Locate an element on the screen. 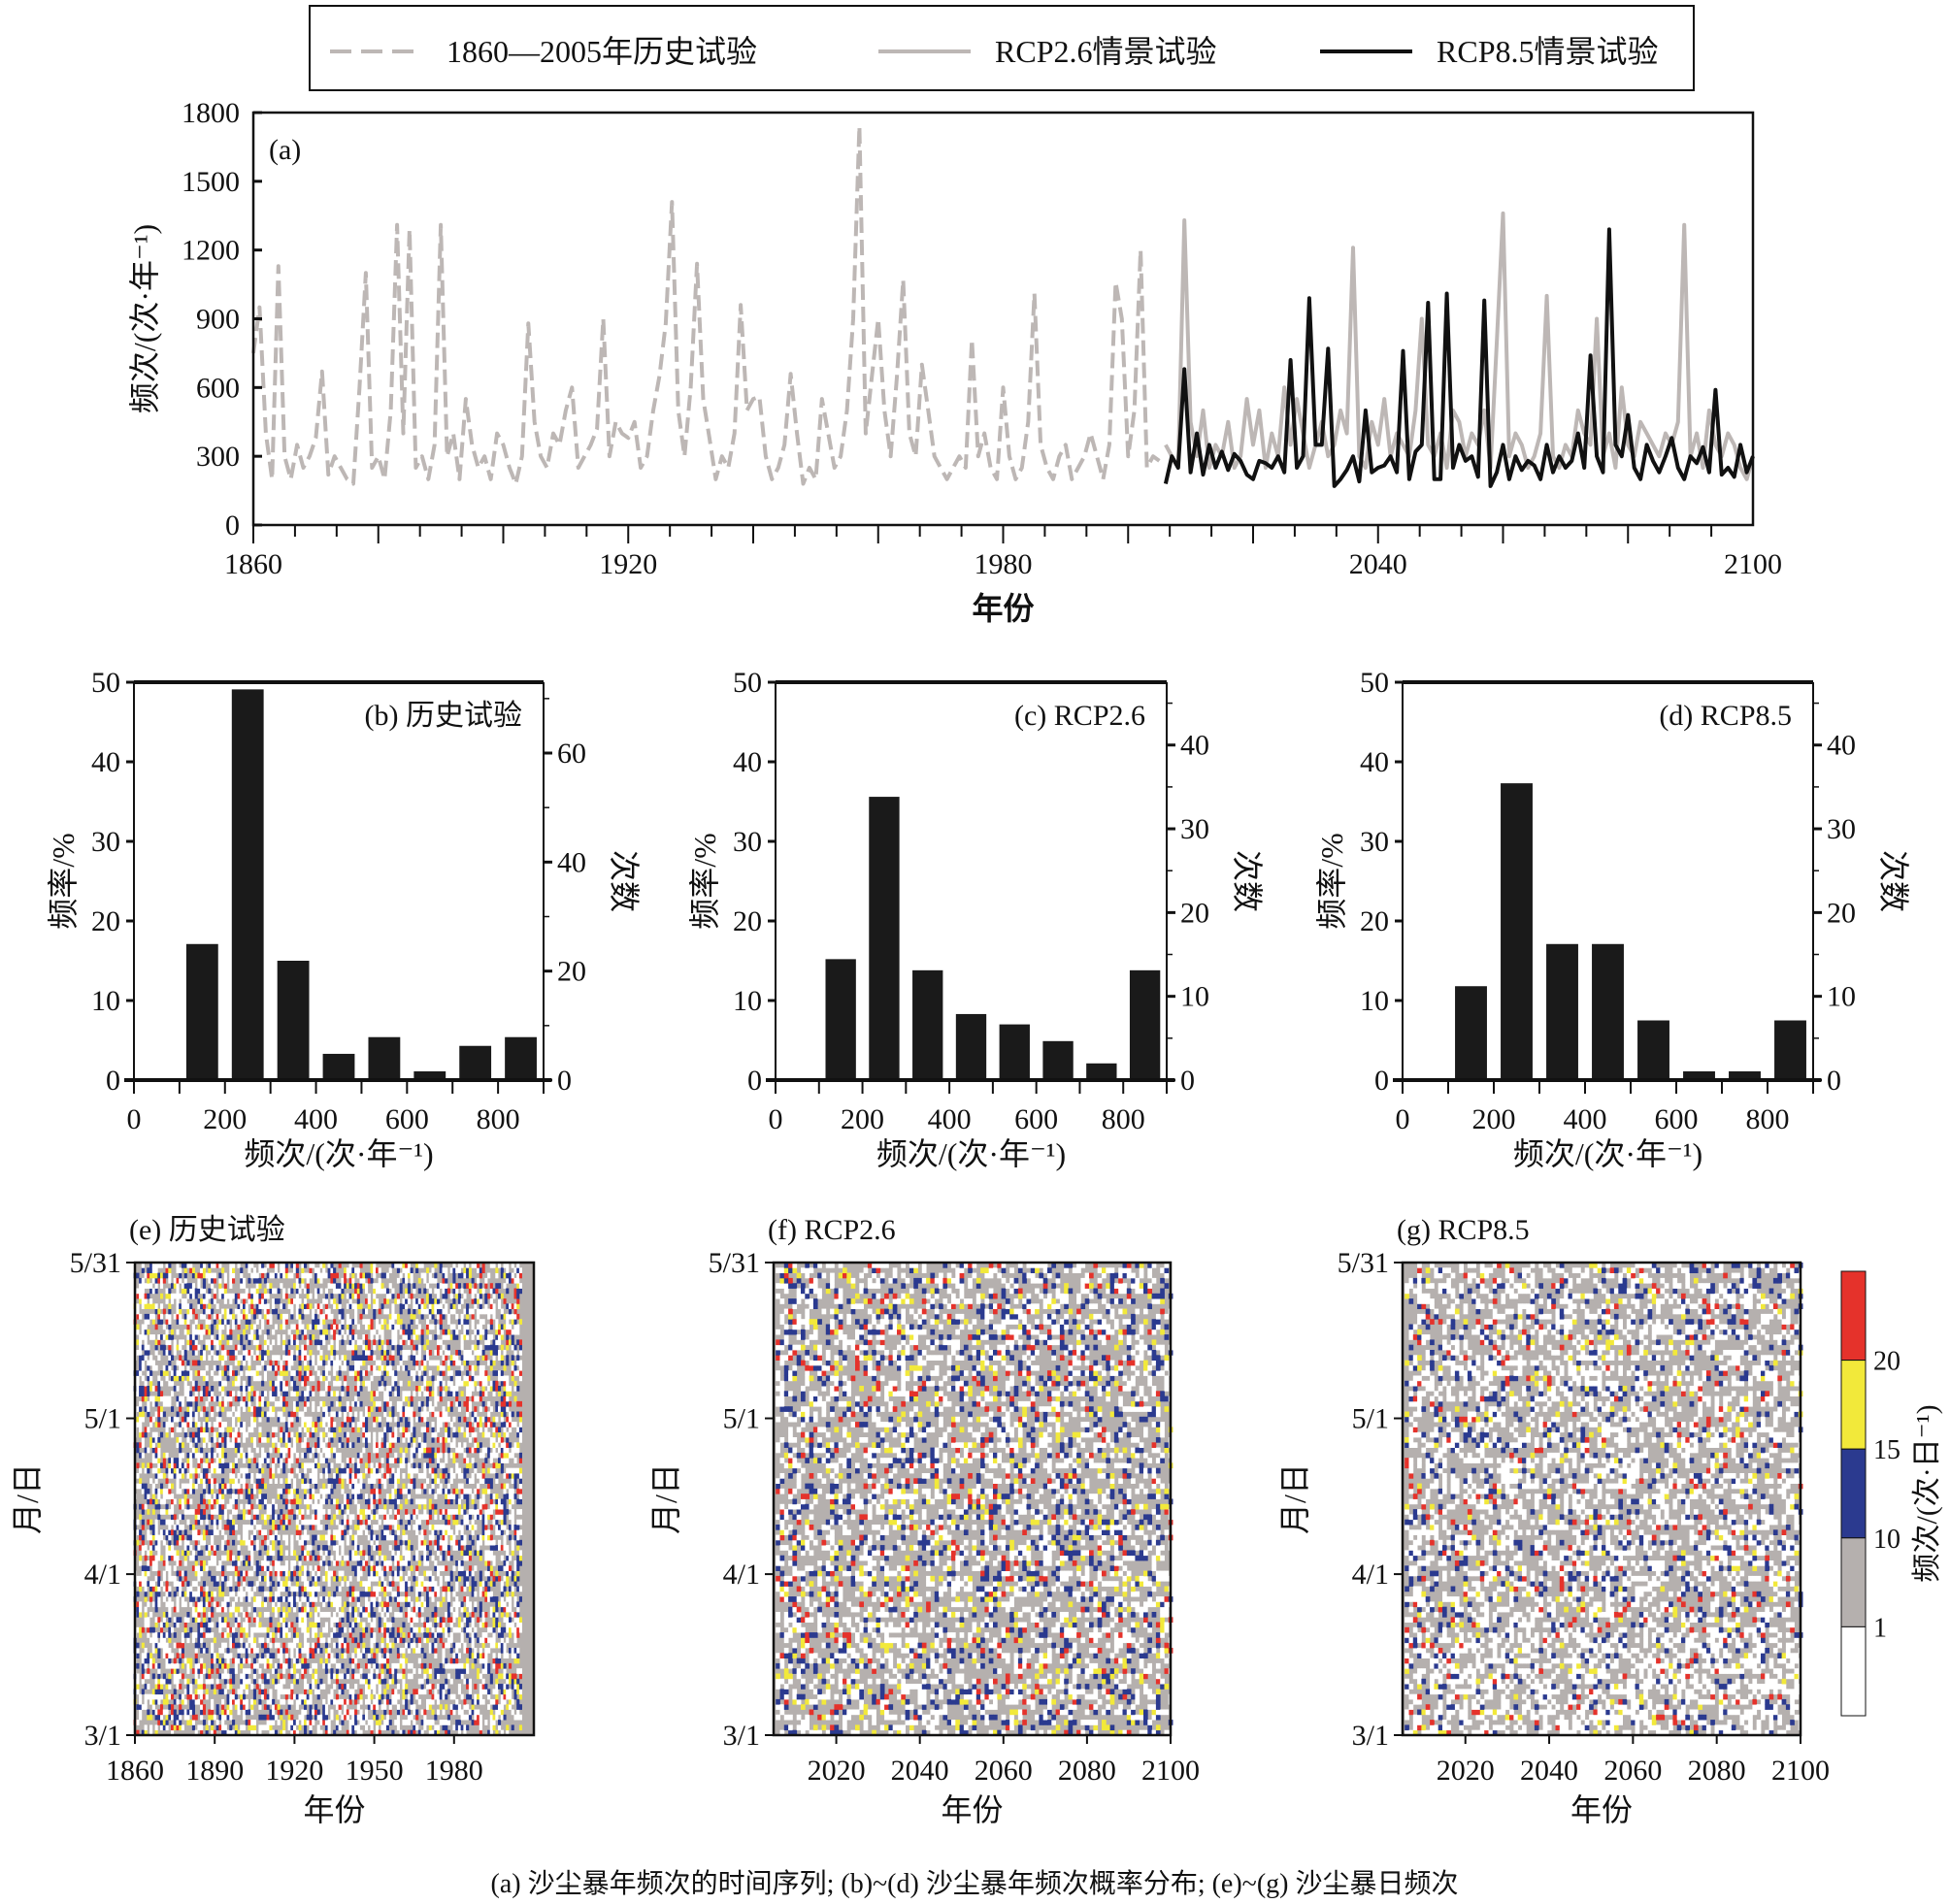  y-tick-label: 1800 is located at coordinates (211, 113).